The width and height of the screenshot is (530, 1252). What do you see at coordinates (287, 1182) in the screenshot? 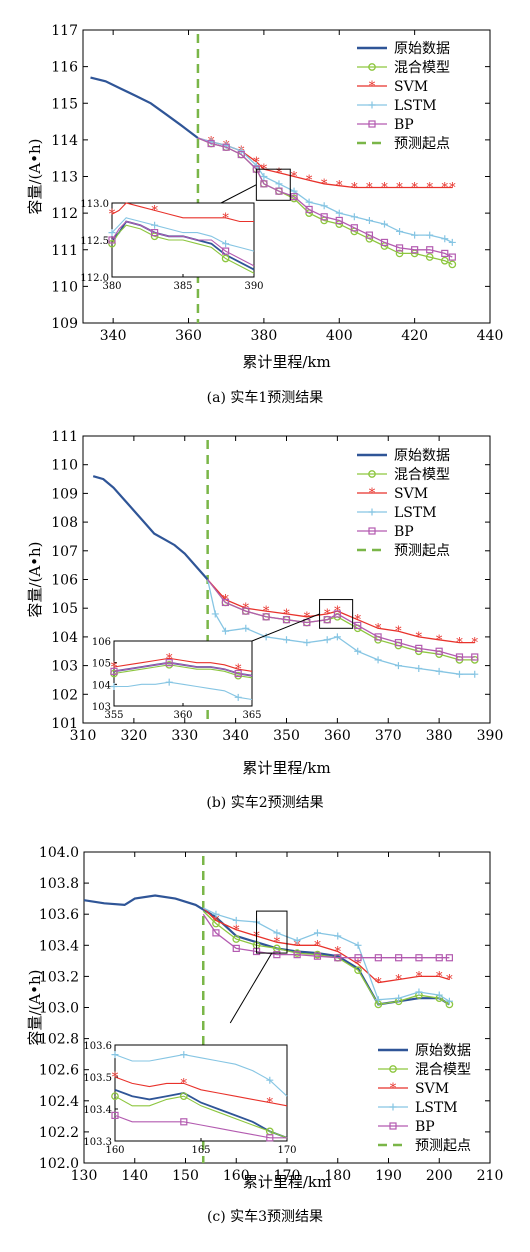
I see `x-axis-label: 累计里程/km` at bounding box center [287, 1182].